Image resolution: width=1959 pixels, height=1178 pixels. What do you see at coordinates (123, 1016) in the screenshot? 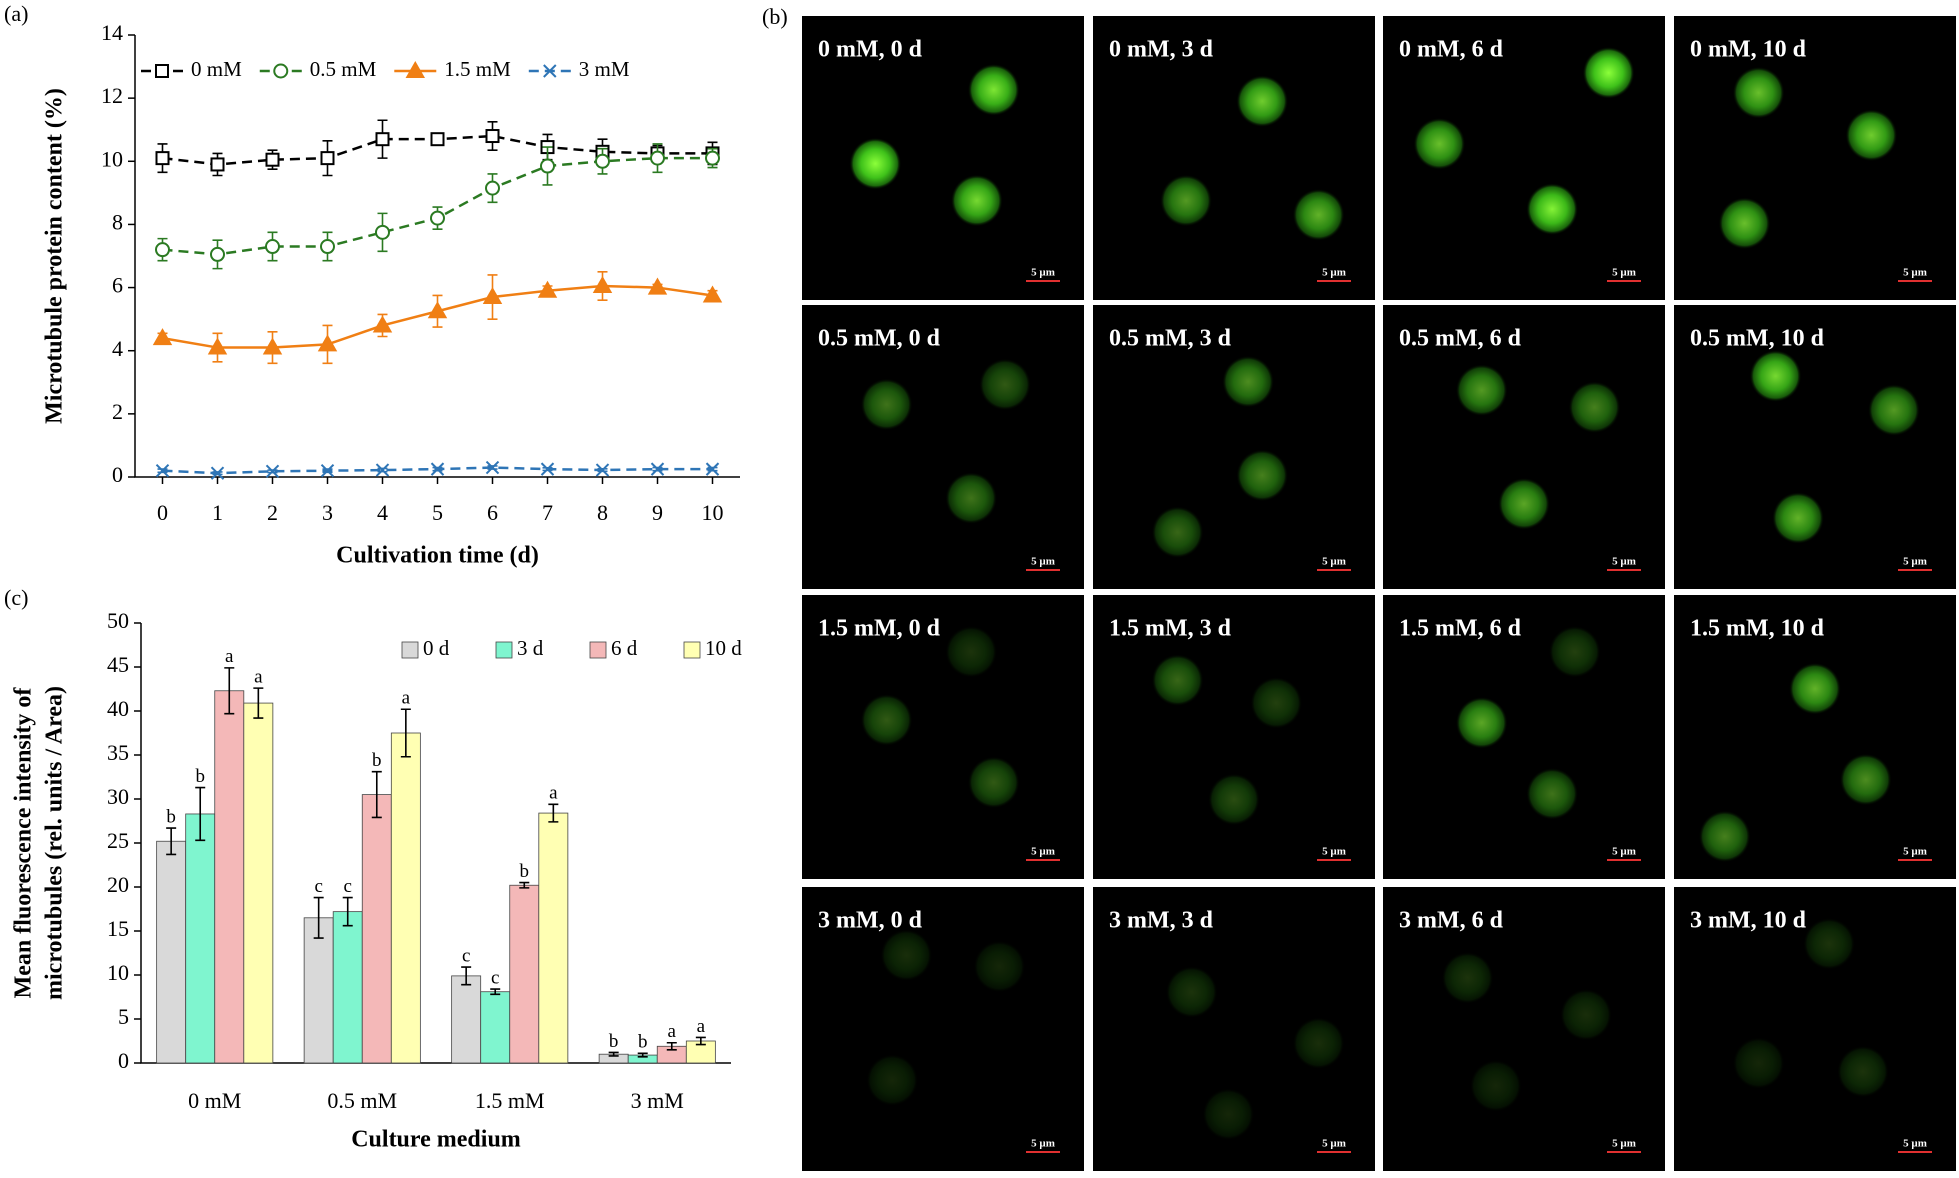
I see `y-tick-label: 5` at bounding box center [123, 1016].